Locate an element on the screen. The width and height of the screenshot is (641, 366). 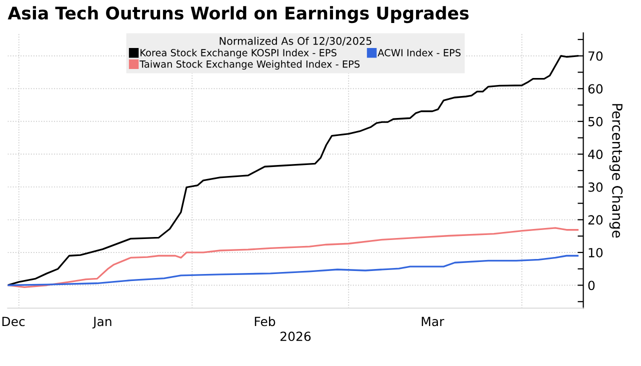
y-axis-title: Percentage Change is located at coordinates (616, 171).